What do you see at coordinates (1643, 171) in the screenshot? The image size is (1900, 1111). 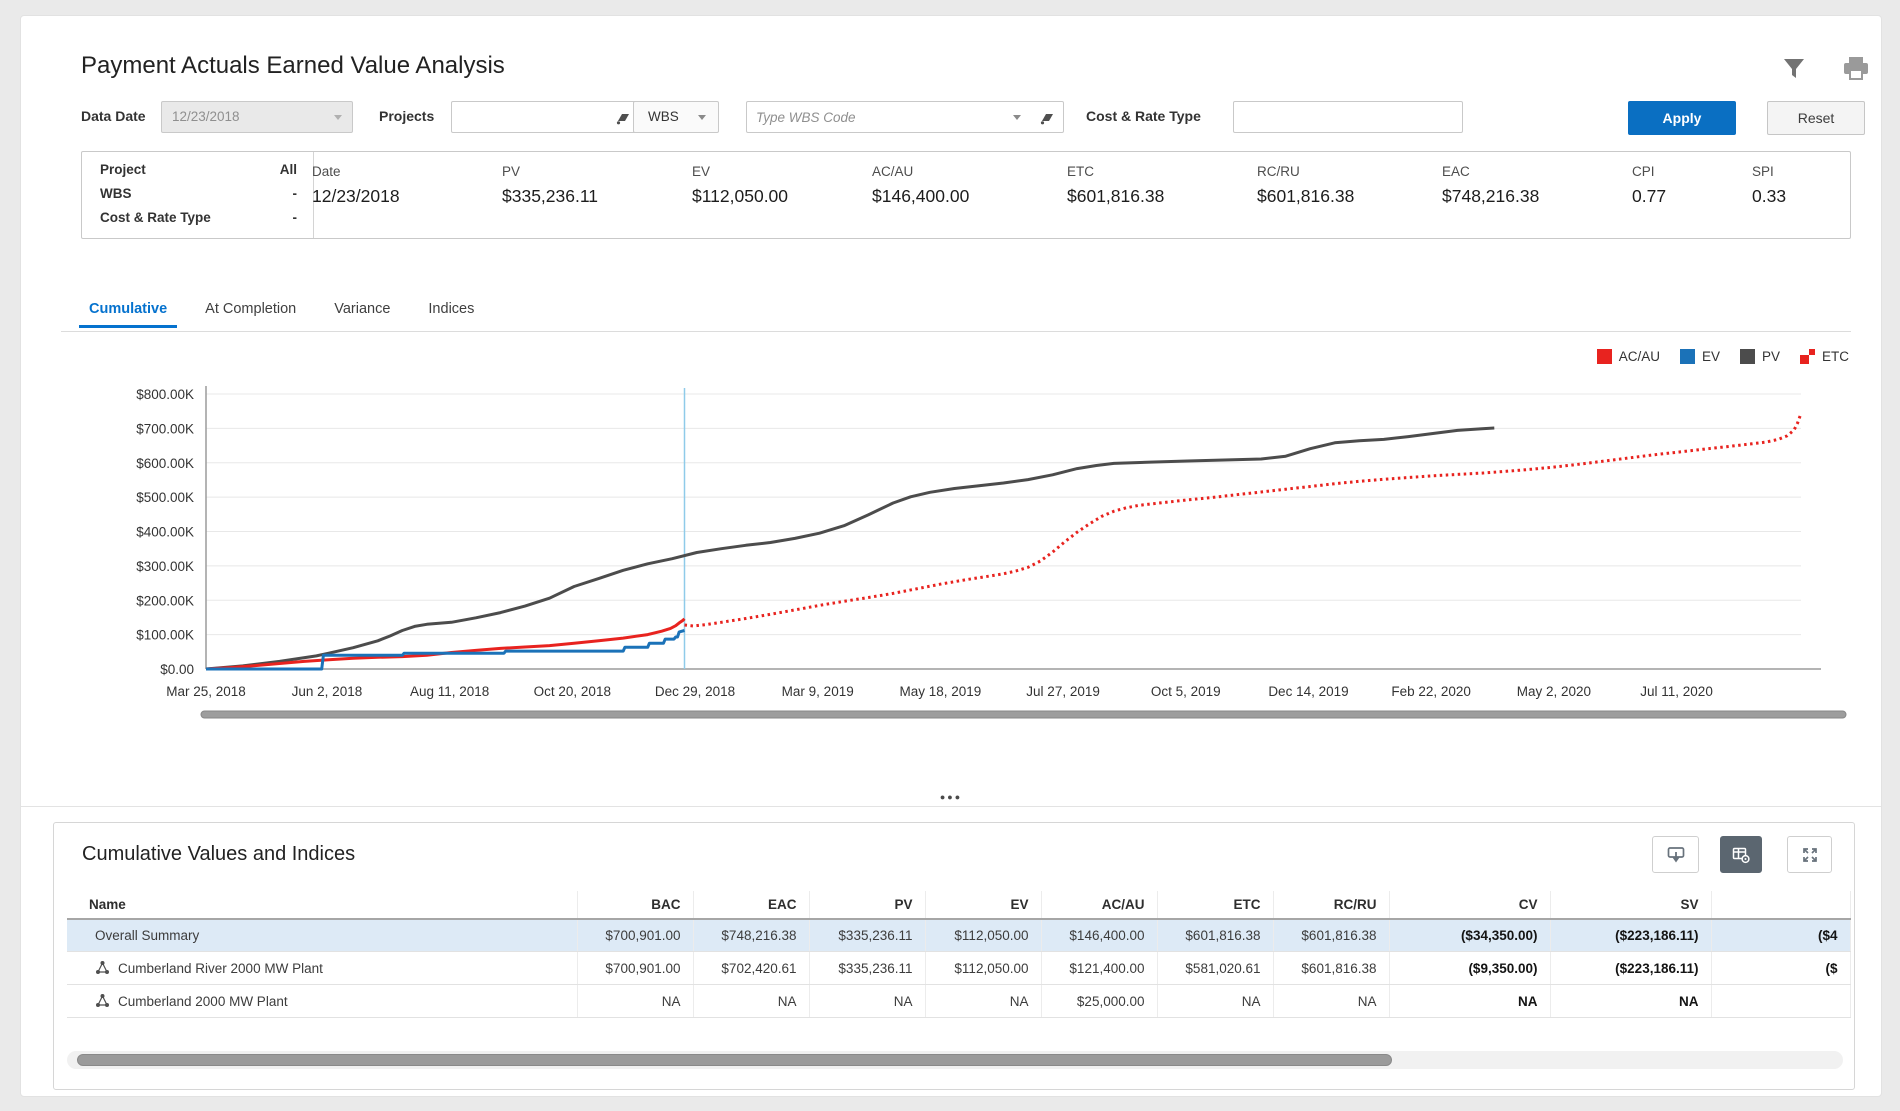 I see `summary-metric-label: CPI` at bounding box center [1643, 171].